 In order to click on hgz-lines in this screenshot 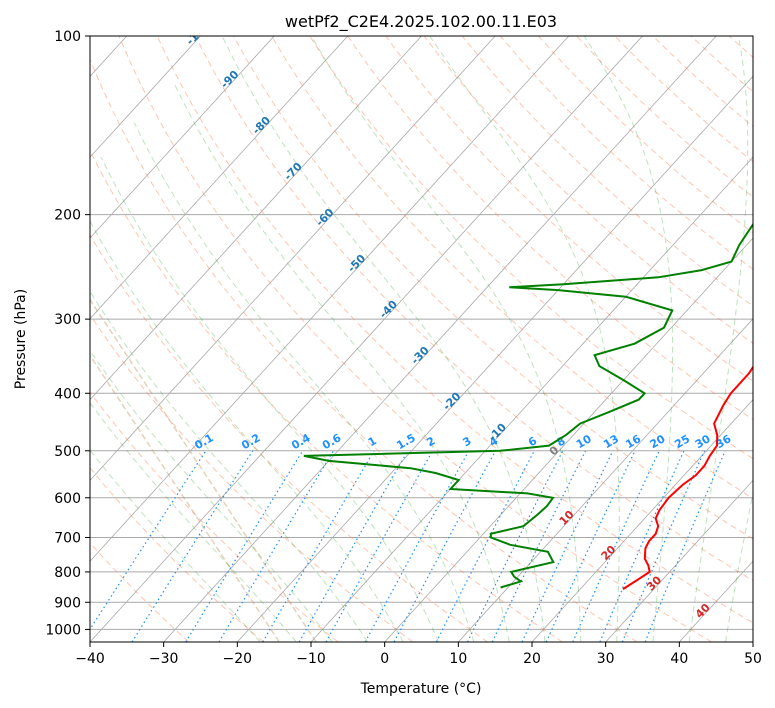, I will do `click(203, 470)`.